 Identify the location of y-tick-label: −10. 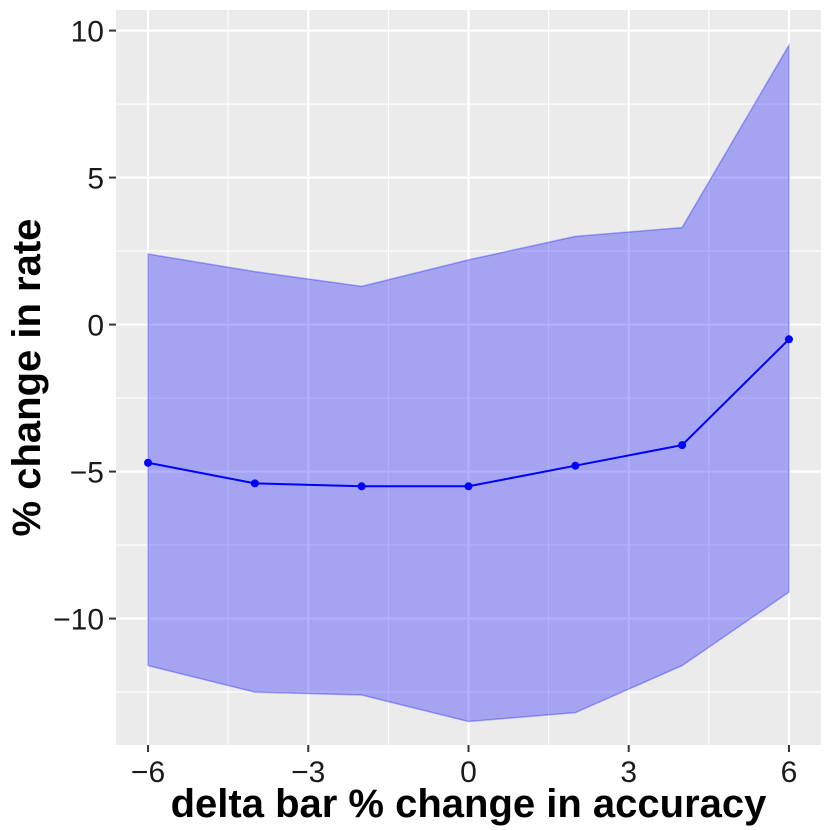
(78, 620).